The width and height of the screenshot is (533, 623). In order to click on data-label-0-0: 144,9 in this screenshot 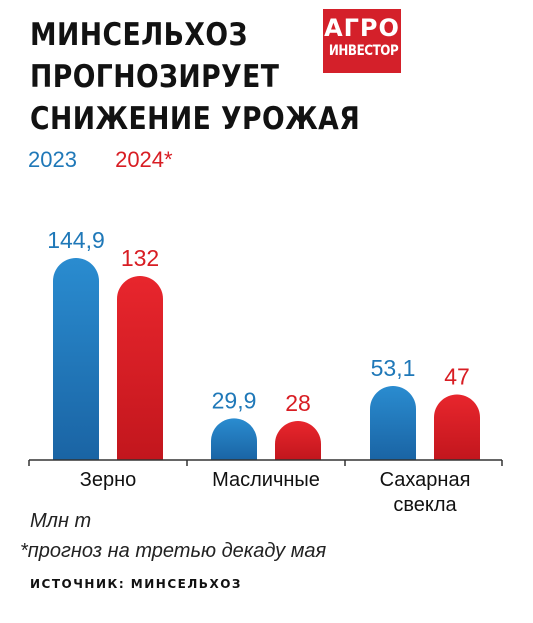, I will do `click(76, 240)`.